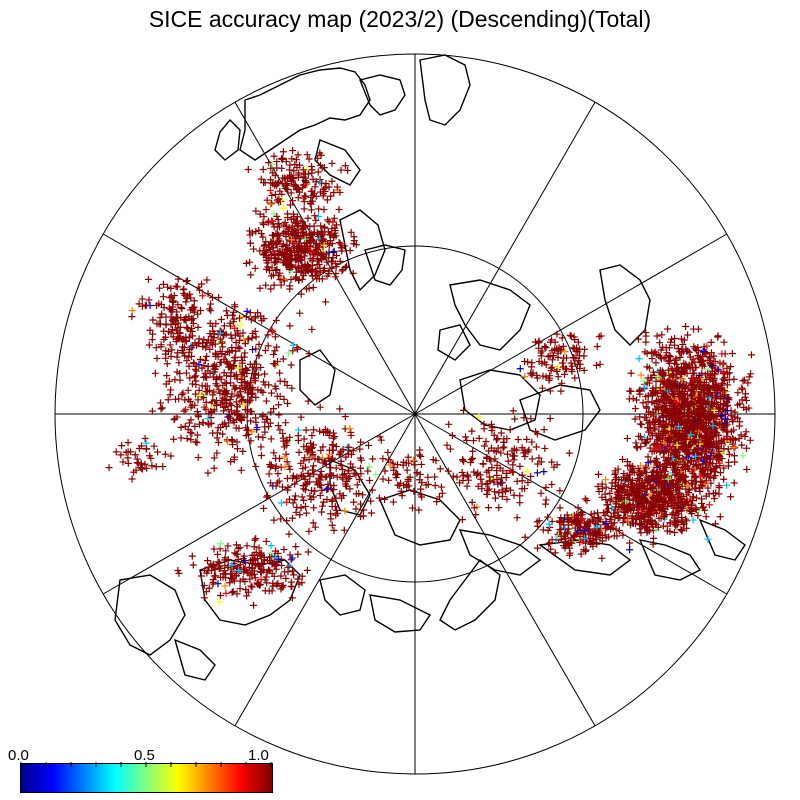 The image size is (800, 800). What do you see at coordinates (259, 324) in the screenshot?
I see `meridian-line` at bounding box center [259, 324].